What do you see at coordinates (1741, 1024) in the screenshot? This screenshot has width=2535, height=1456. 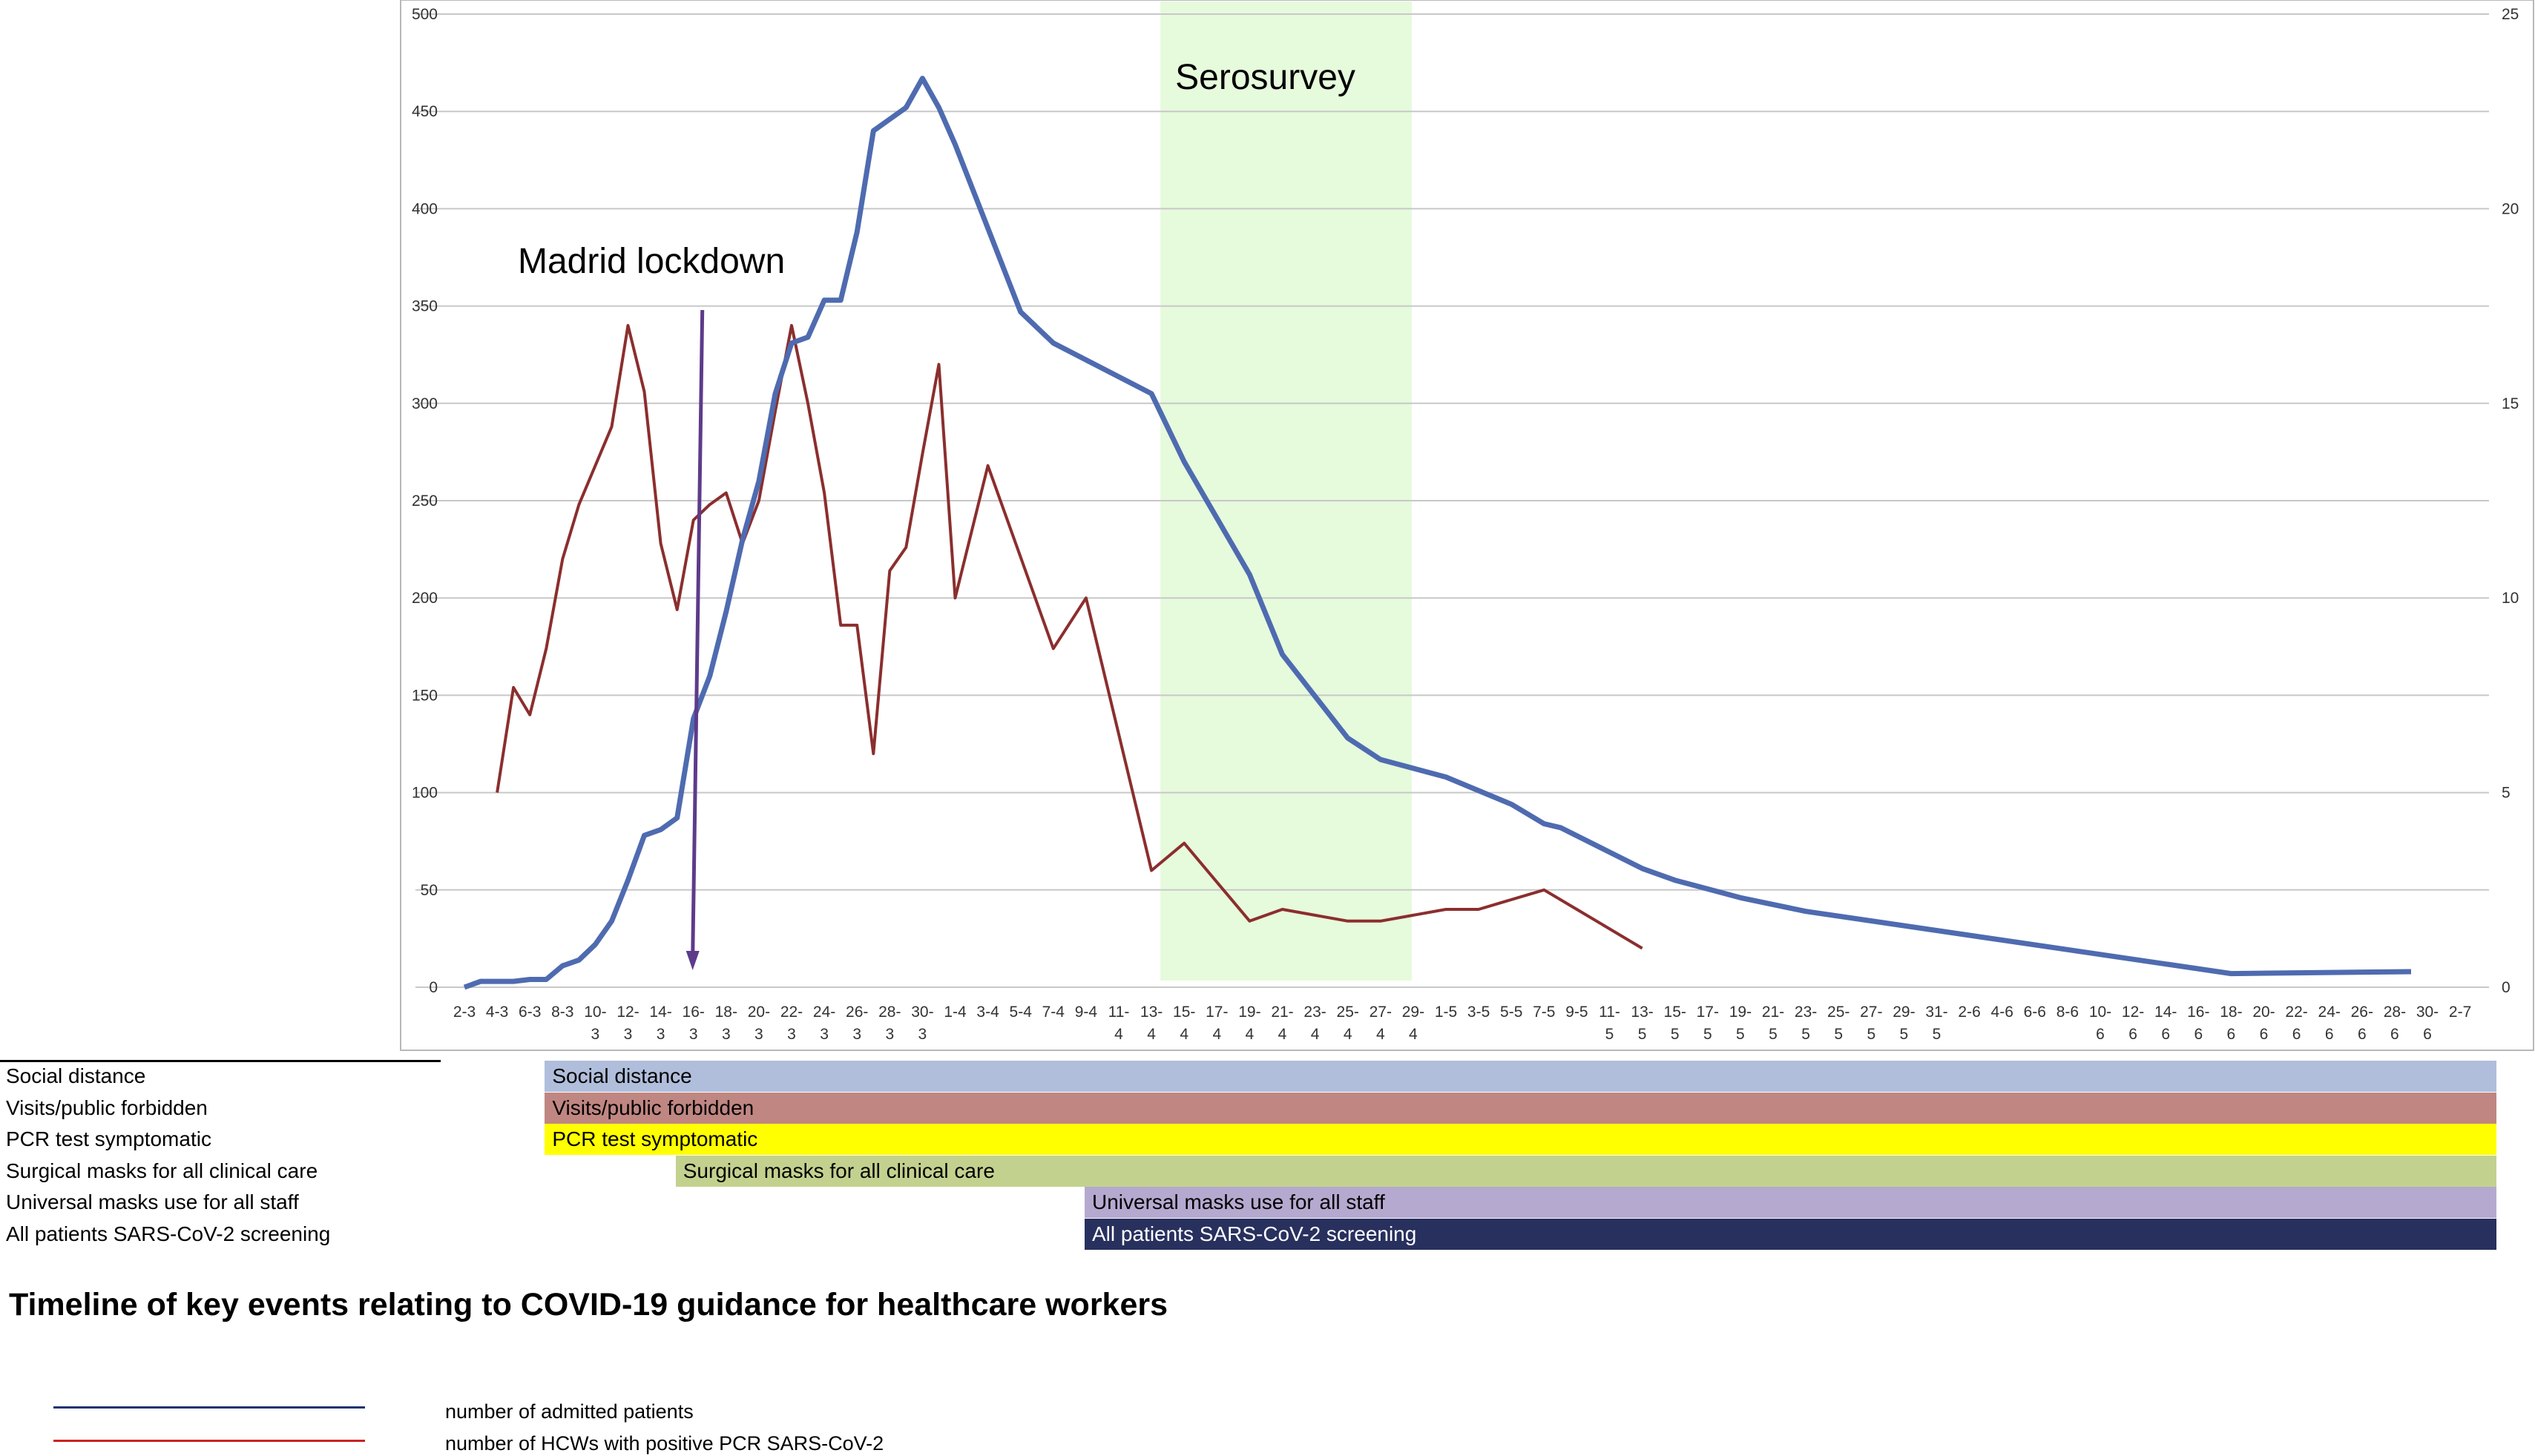 I see `x-axis-tick-label: 19-5` at bounding box center [1741, 1024].